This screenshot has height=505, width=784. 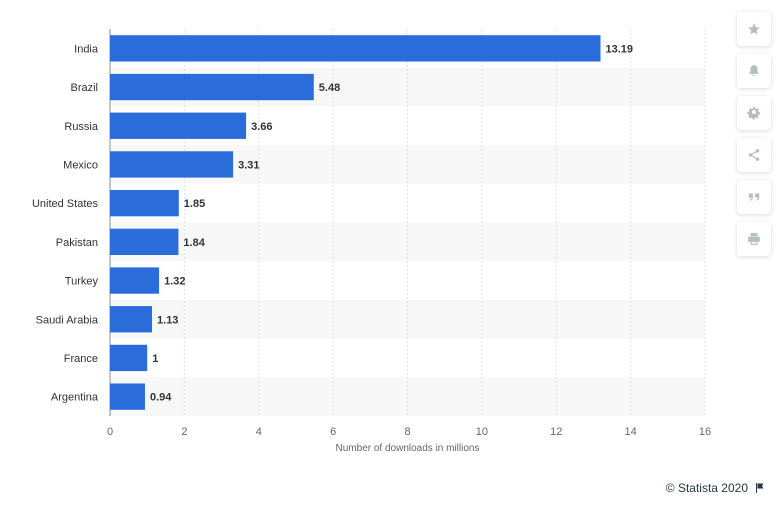 I want to click on settings-button, so click(x=754, y=113).